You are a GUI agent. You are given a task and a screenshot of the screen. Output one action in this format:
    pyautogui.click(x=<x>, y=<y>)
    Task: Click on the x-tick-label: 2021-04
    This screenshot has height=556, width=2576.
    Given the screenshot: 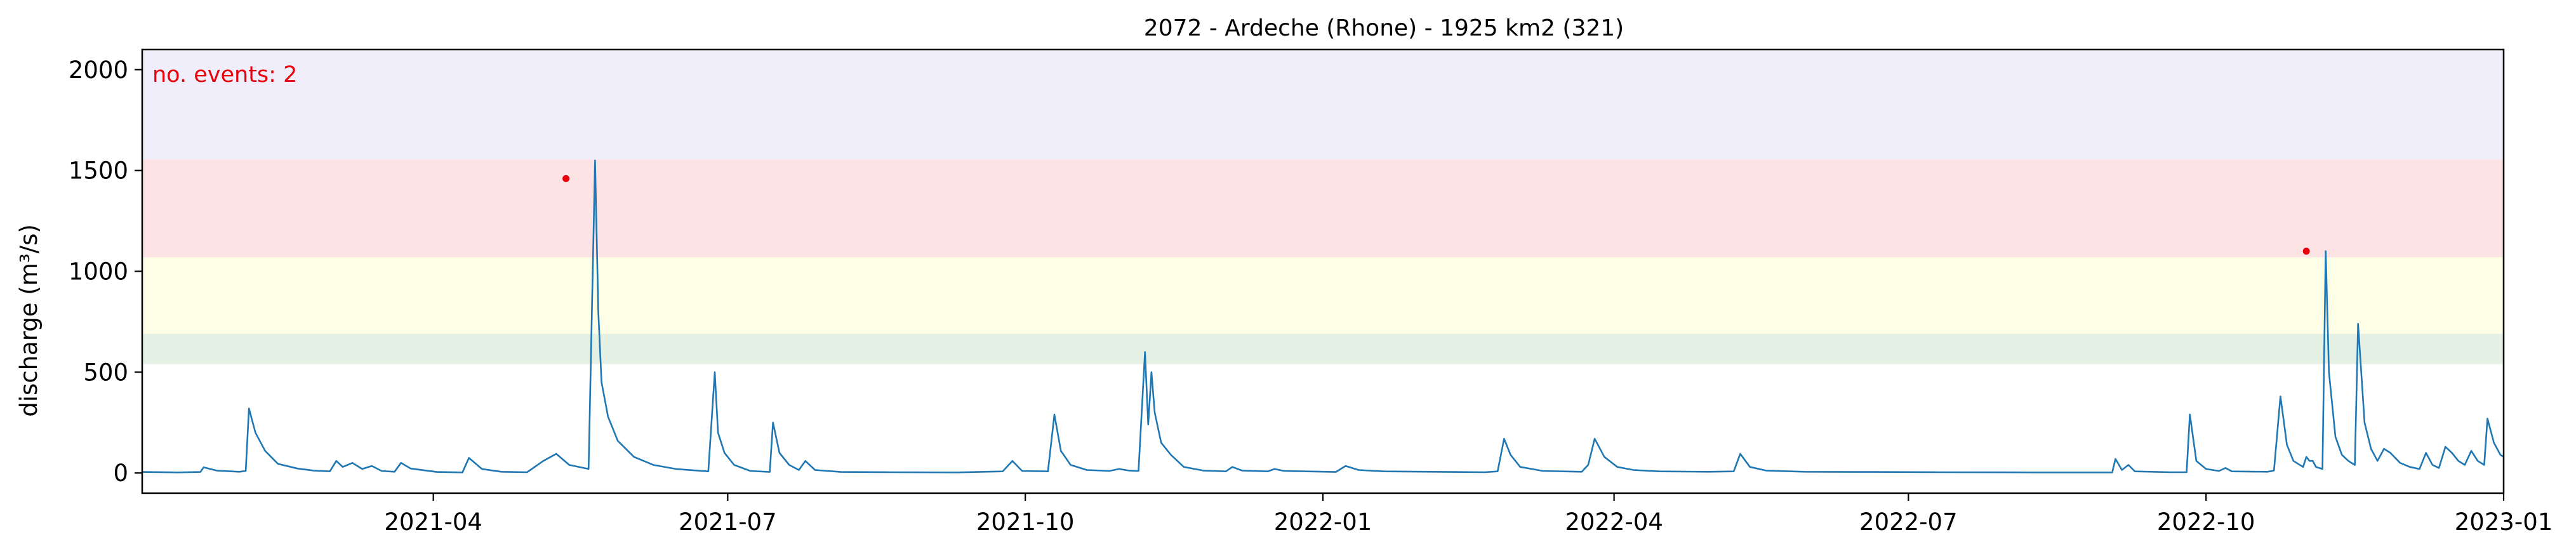 What is the action you would take?
    pyautogui.click(x=433, y=522)
    